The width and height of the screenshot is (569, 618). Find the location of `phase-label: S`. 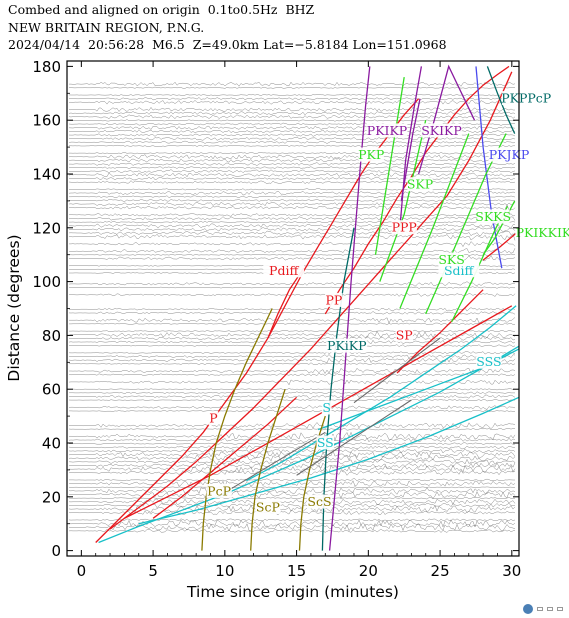

phase-label: S is located at coordinates (326, 407).